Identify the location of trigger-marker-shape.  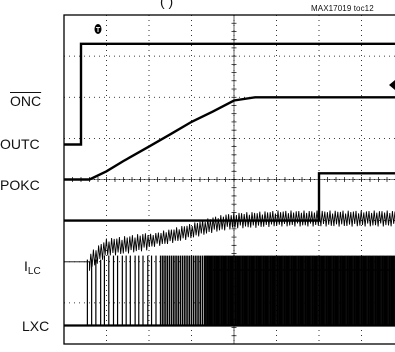
(98, 29).